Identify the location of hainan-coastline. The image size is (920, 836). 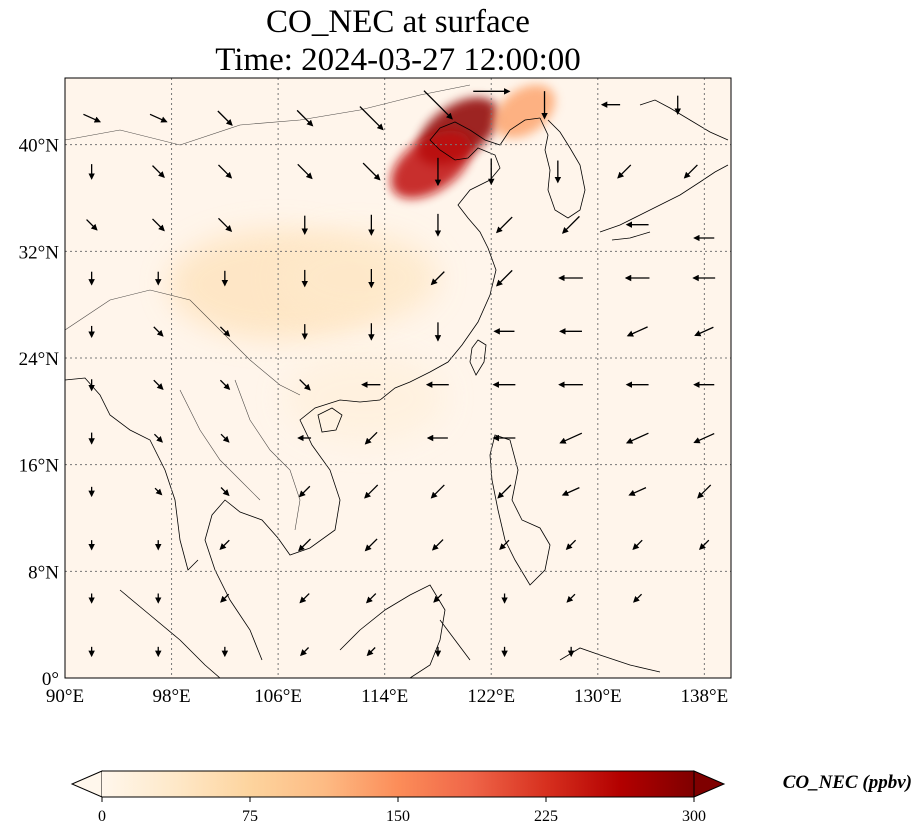
(330, 420).